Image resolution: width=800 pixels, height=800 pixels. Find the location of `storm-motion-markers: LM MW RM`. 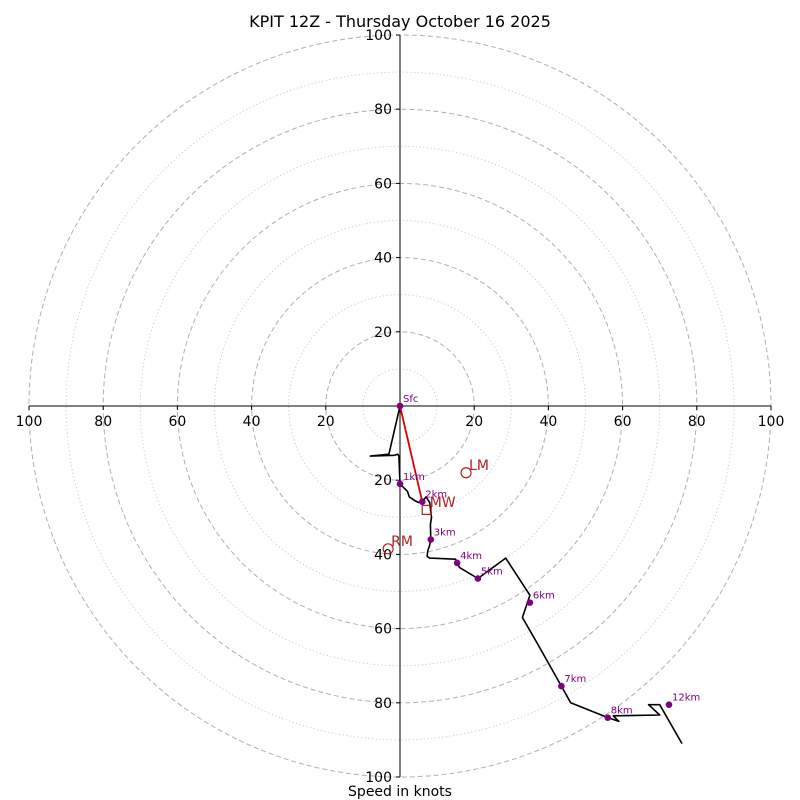

storm-motion-markers: LM MW RM is located at coordinates (435, 506).